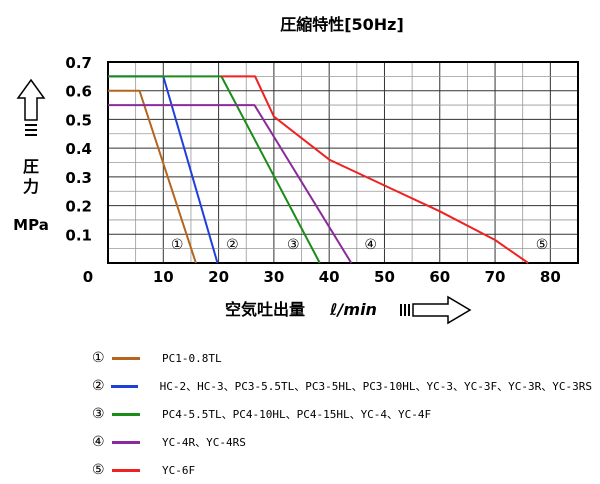  I want to click on y-tick-label: 0.2, so click(78, 207).